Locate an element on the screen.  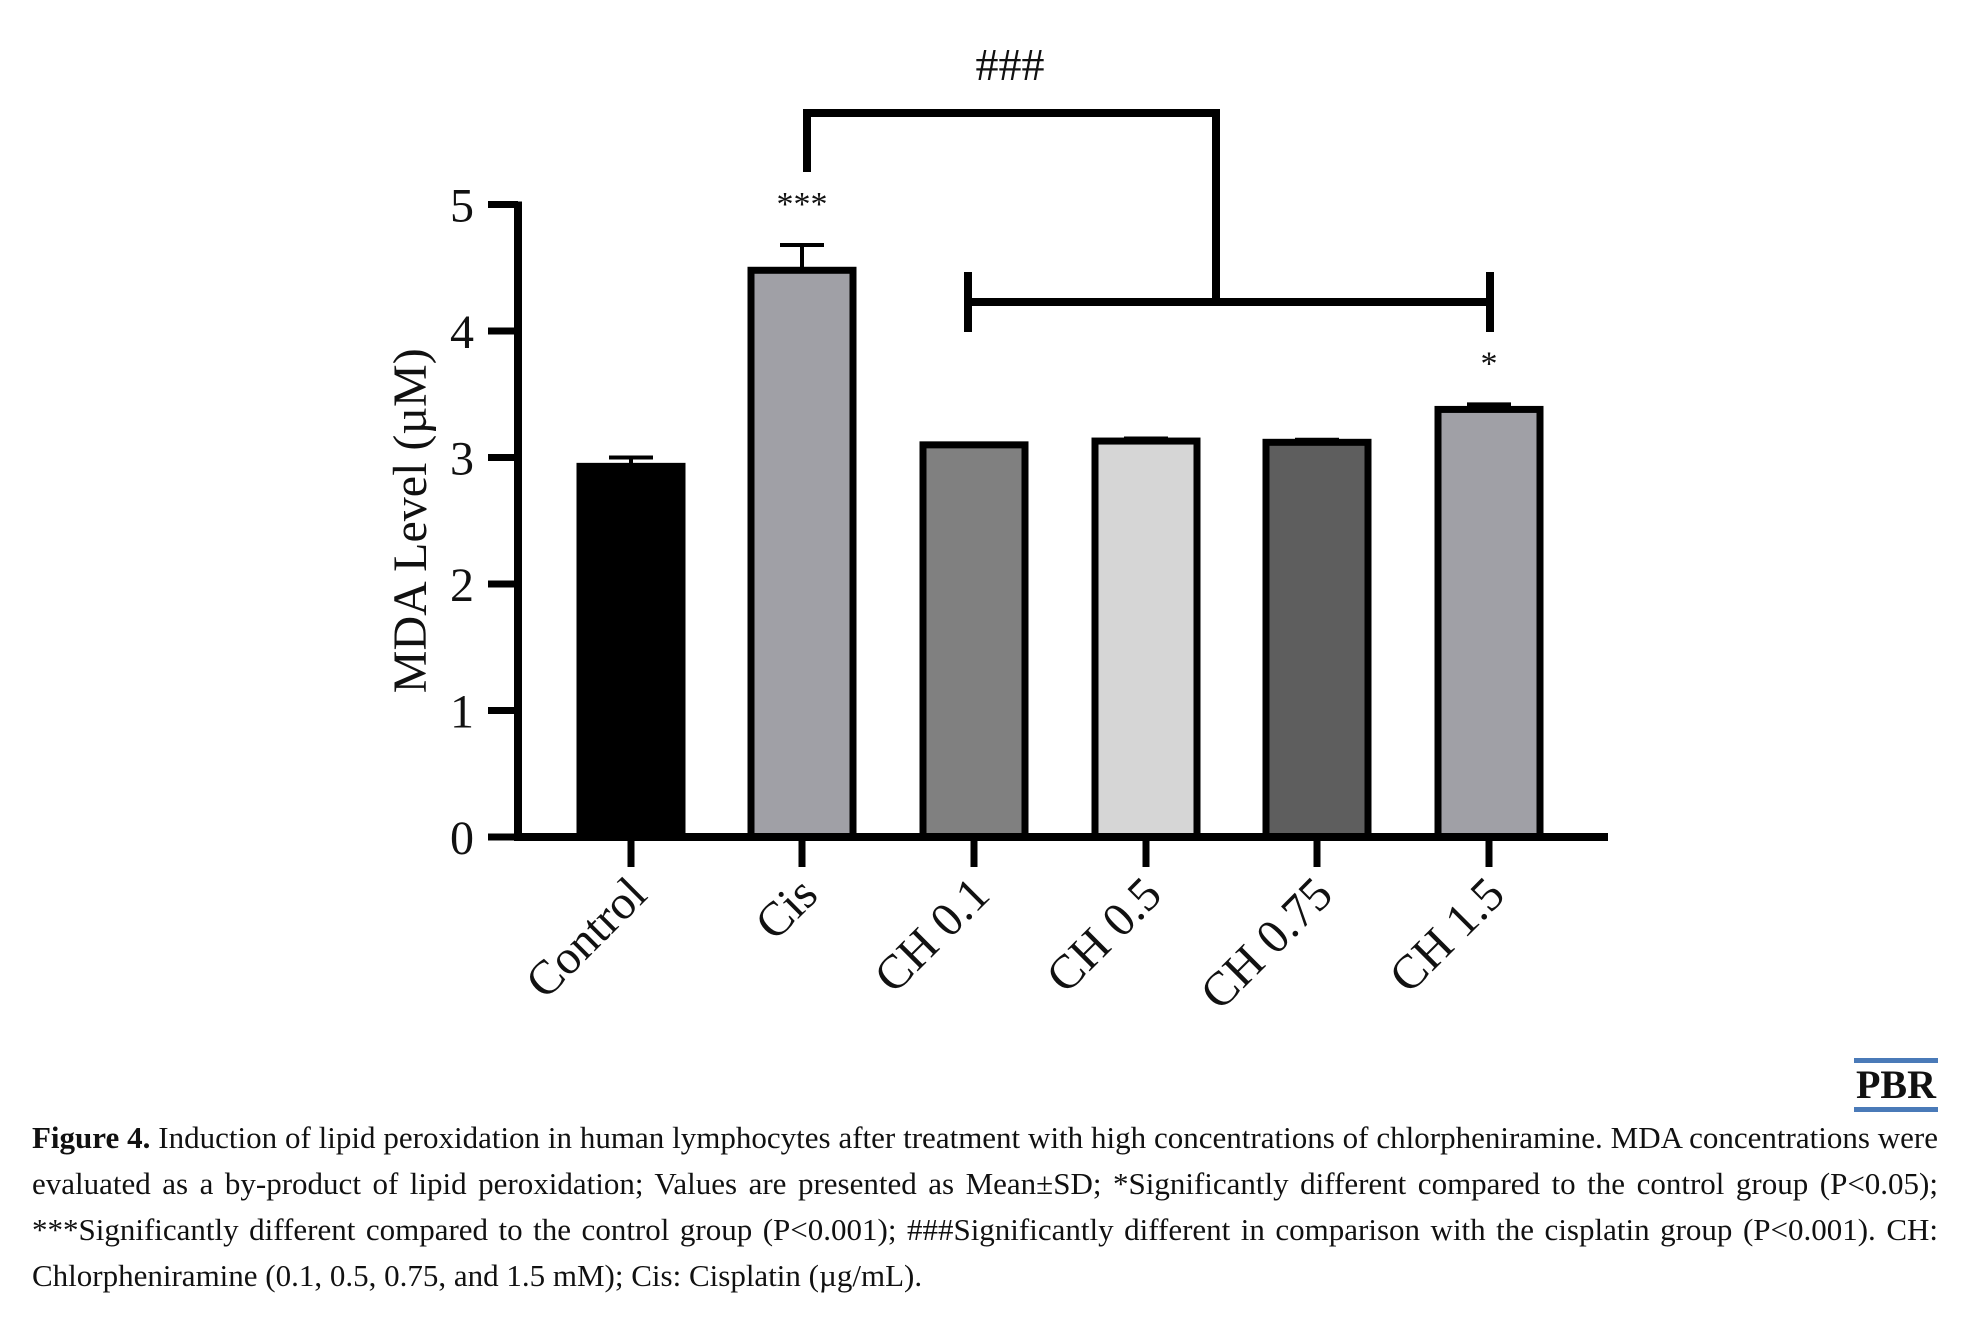
y-tick-label-4: 4 is located at coordinates (462, 332).